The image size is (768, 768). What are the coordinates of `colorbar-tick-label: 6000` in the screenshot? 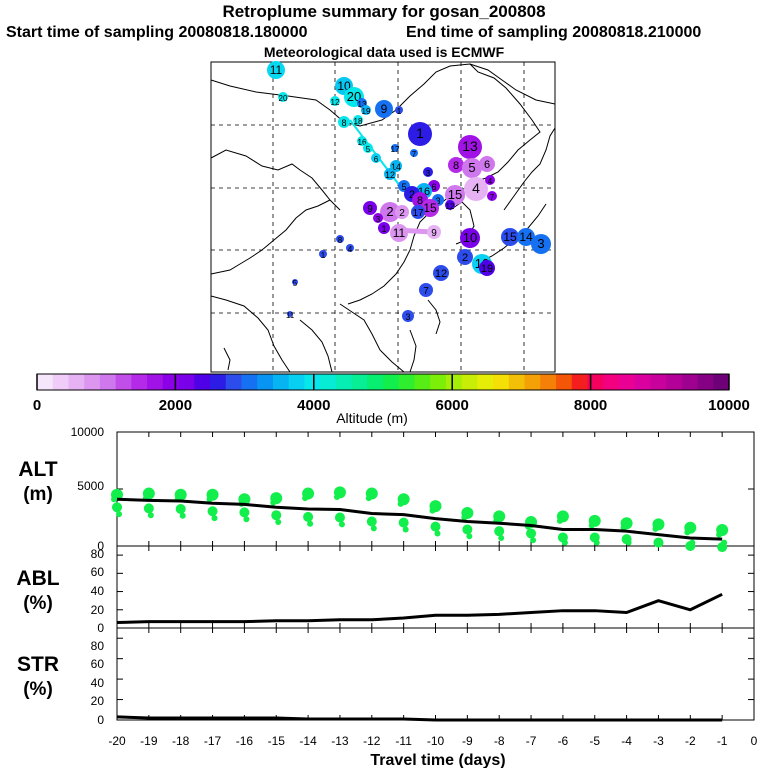 It's located at (452, 405).